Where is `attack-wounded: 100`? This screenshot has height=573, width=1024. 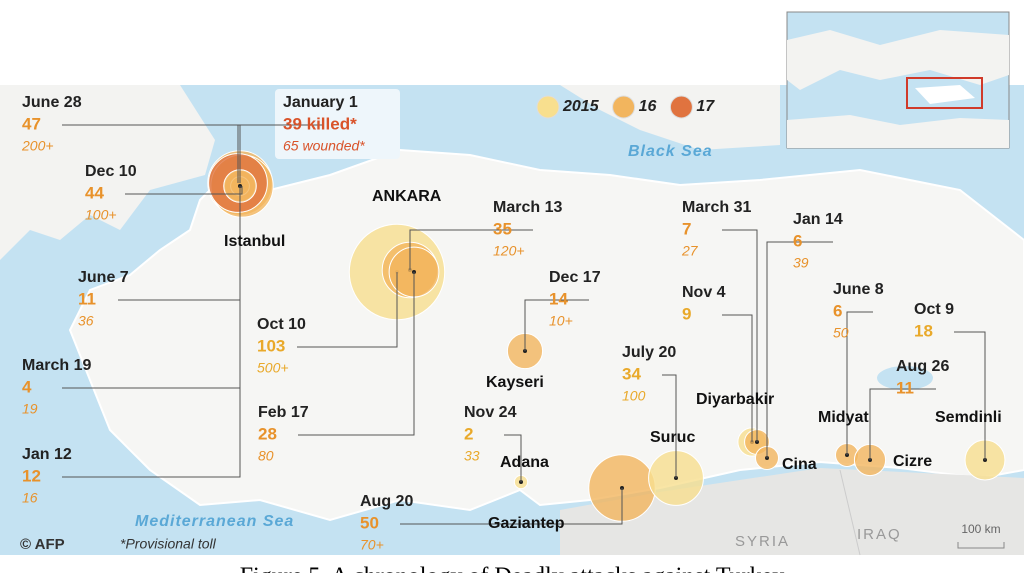 attack-wounded: 100 is located at coordinates (634, 396).